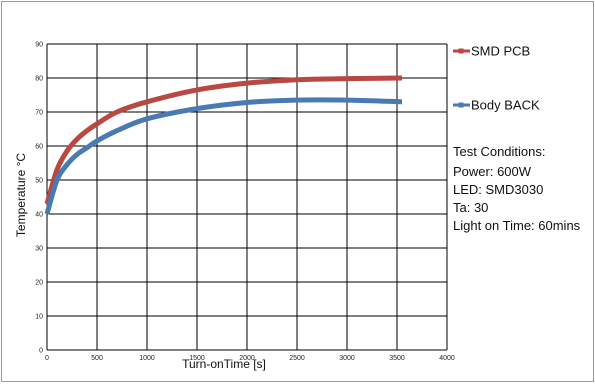 This screenshot has width=595, height=386. What do you see at coordinates (41, 351) in the screenshot?
I see `y-tick-label: 0` at bounding box center [41, 351].